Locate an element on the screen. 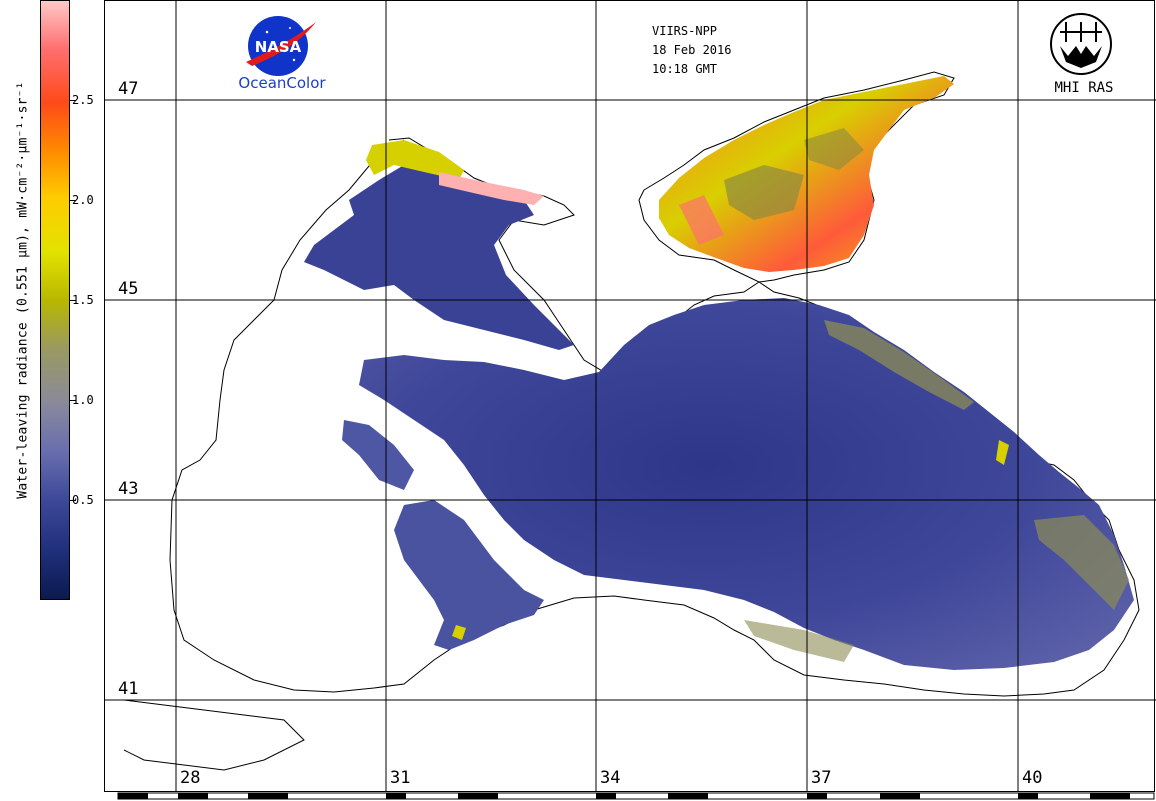  crimea-yellow-coast is located at coordinates (415, 160).